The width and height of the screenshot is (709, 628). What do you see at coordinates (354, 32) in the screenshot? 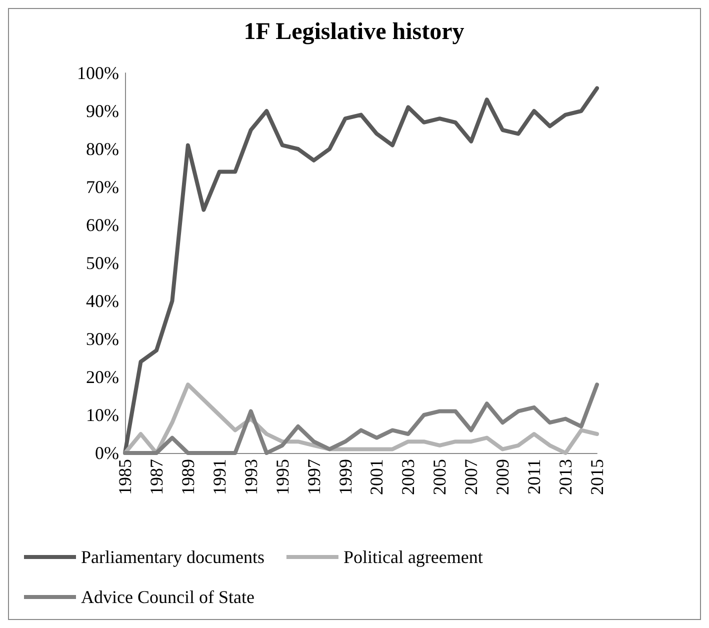
I see `chart-title: 1F Legislative history` at bounding box center [354, 32].